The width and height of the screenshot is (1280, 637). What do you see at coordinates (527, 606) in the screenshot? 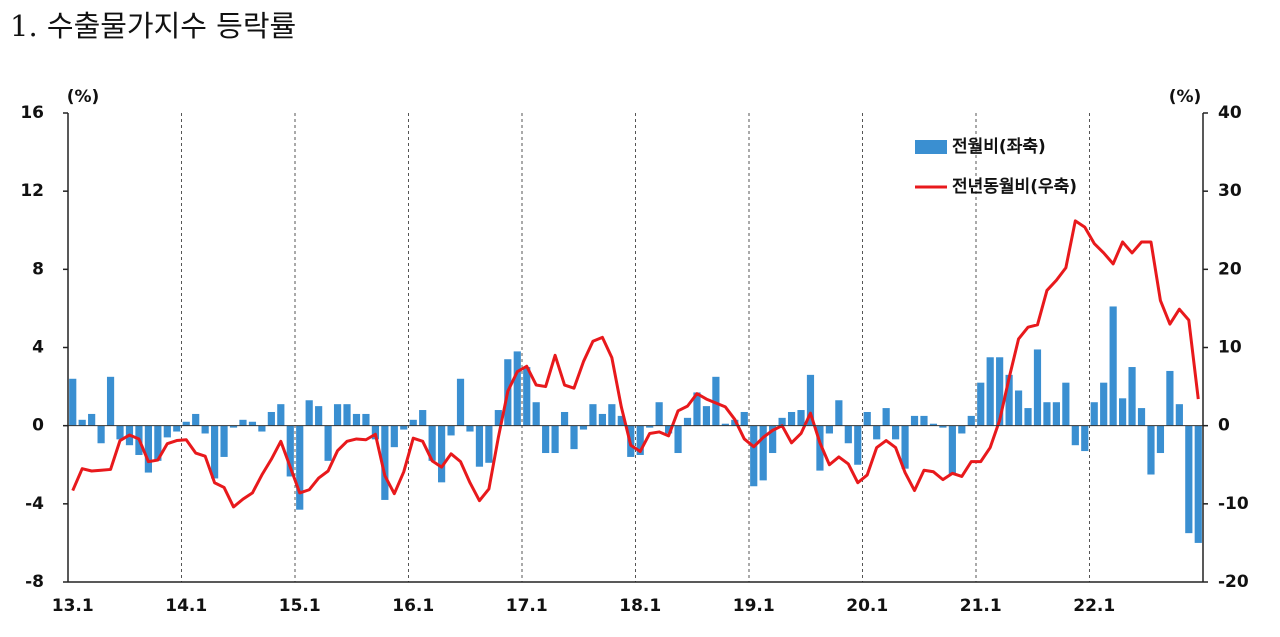
I see `x-tick-label: 17.1` at bounding box center [527, 606].